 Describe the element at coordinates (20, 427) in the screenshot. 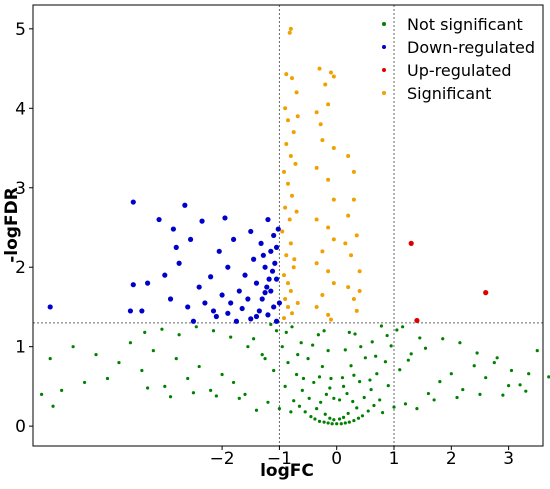

I see `y-tick-label: 0` at that location.